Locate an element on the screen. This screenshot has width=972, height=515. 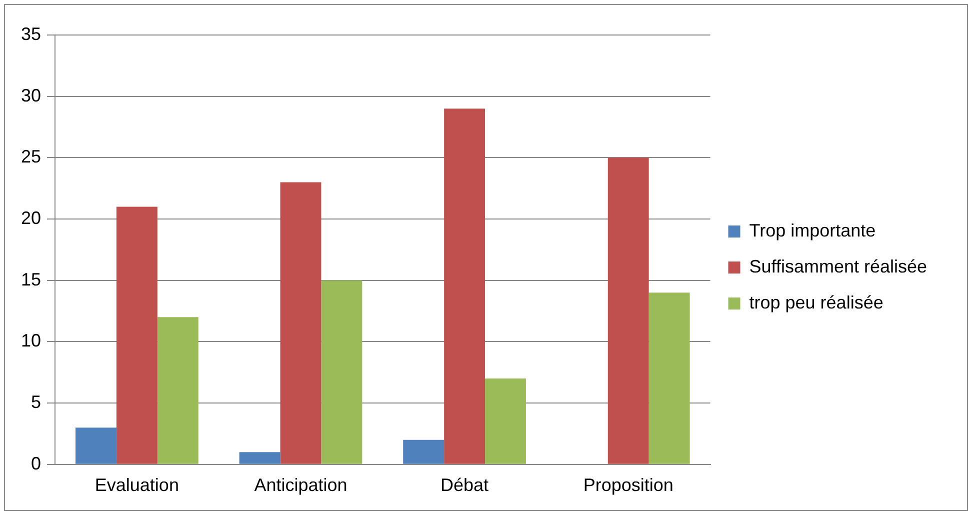
legend-label: Trop importante is located at coordinates (812, 230).